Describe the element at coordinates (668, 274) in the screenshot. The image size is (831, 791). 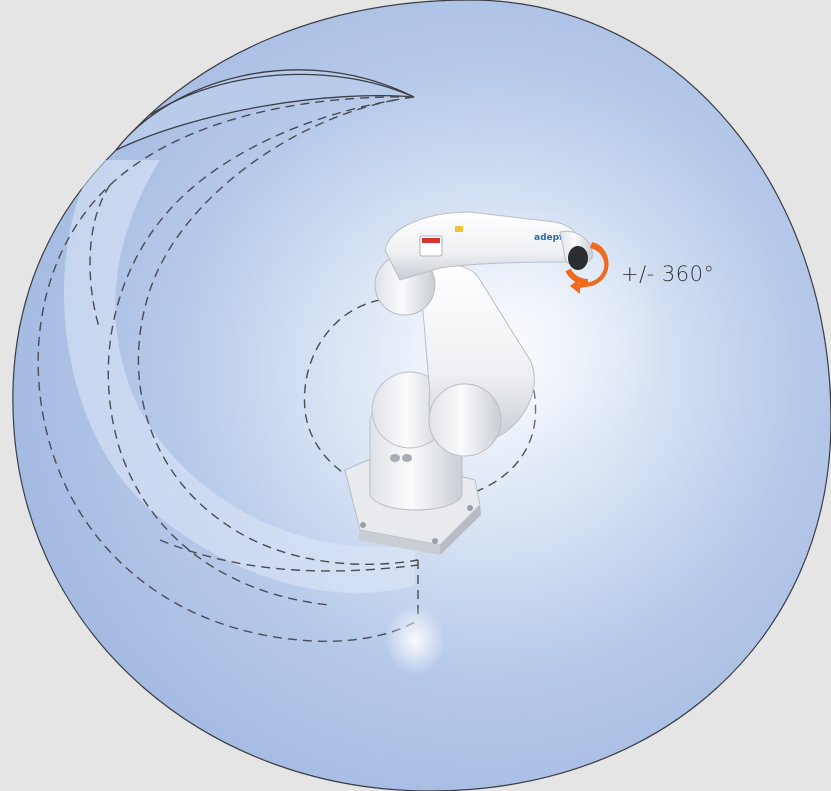
I see `rotation-range-label: +/- 360°` at that location.